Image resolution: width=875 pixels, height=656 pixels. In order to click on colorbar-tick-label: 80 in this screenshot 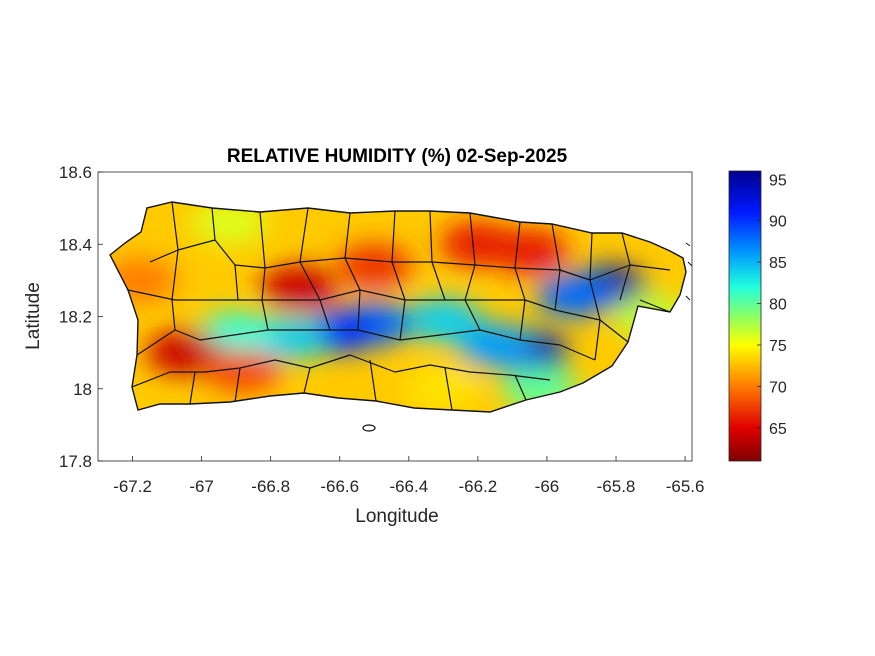, I will do `click(778, 305)`.